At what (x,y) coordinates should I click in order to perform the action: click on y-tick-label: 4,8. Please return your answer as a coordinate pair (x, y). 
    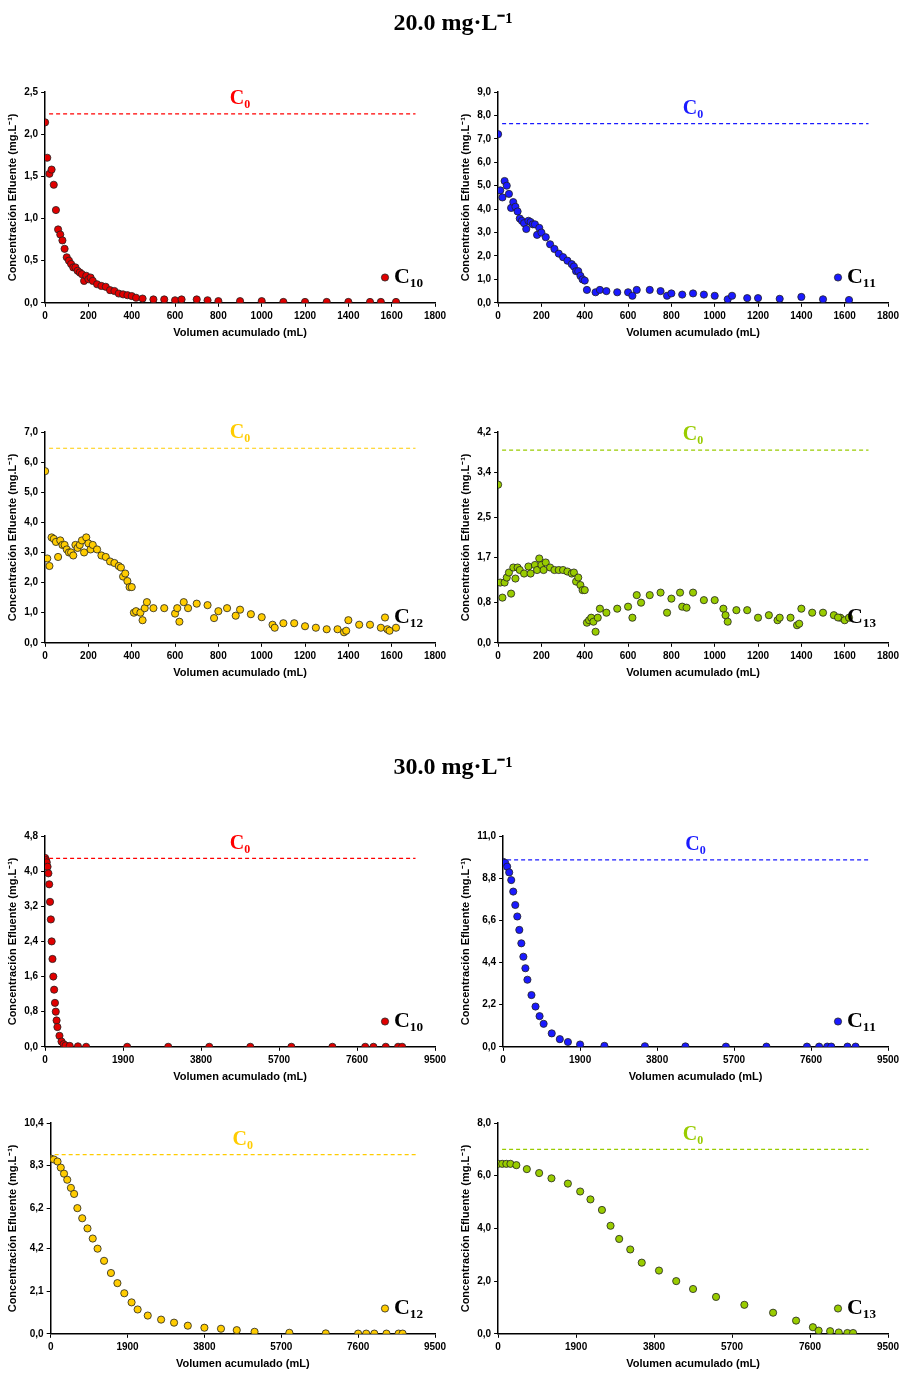
    Looking at the image, I should click on (31, 835).